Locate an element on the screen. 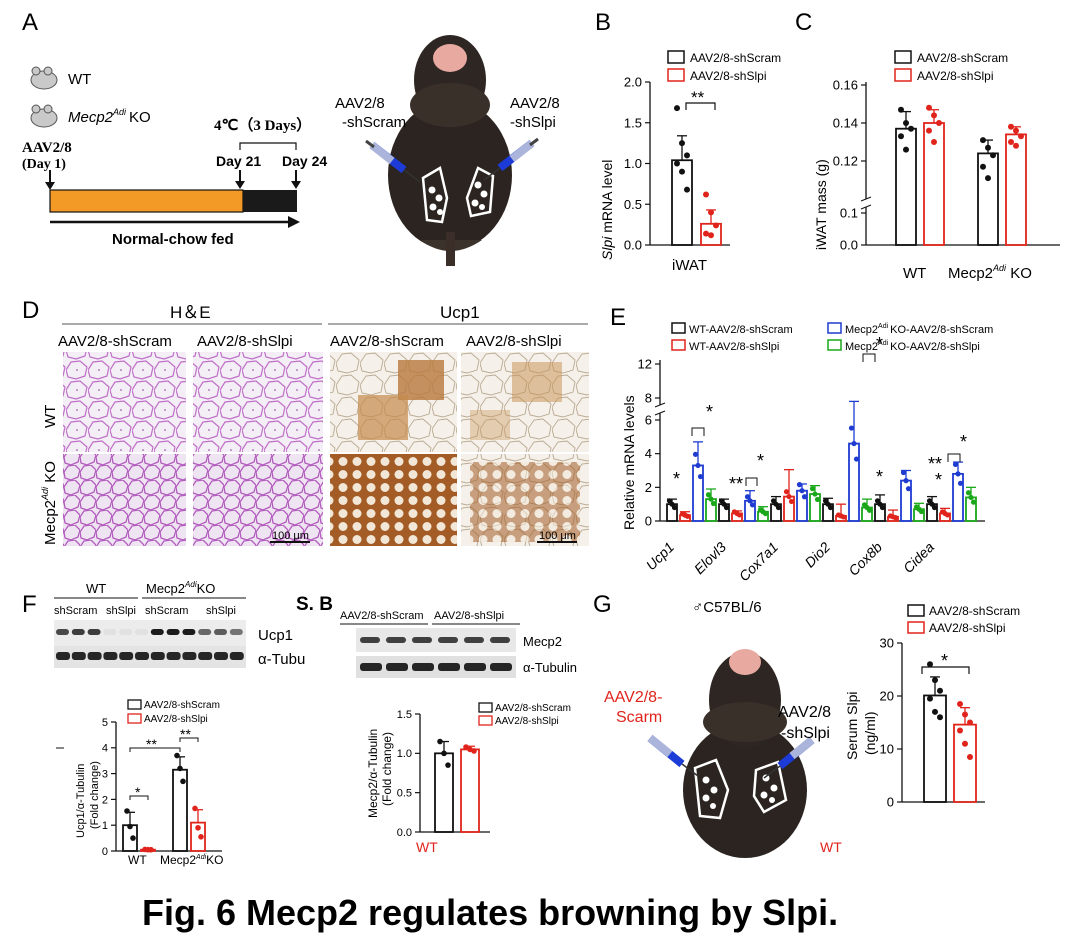  x-tick-label: Cox8b is located at coordinates (865, 559).